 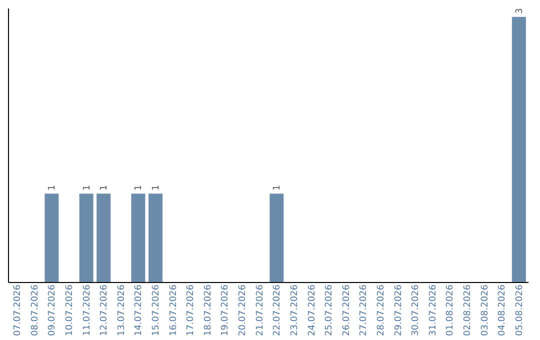 I want to click on x-tick-label: 18.07.2026, so click(x=208, y=310).